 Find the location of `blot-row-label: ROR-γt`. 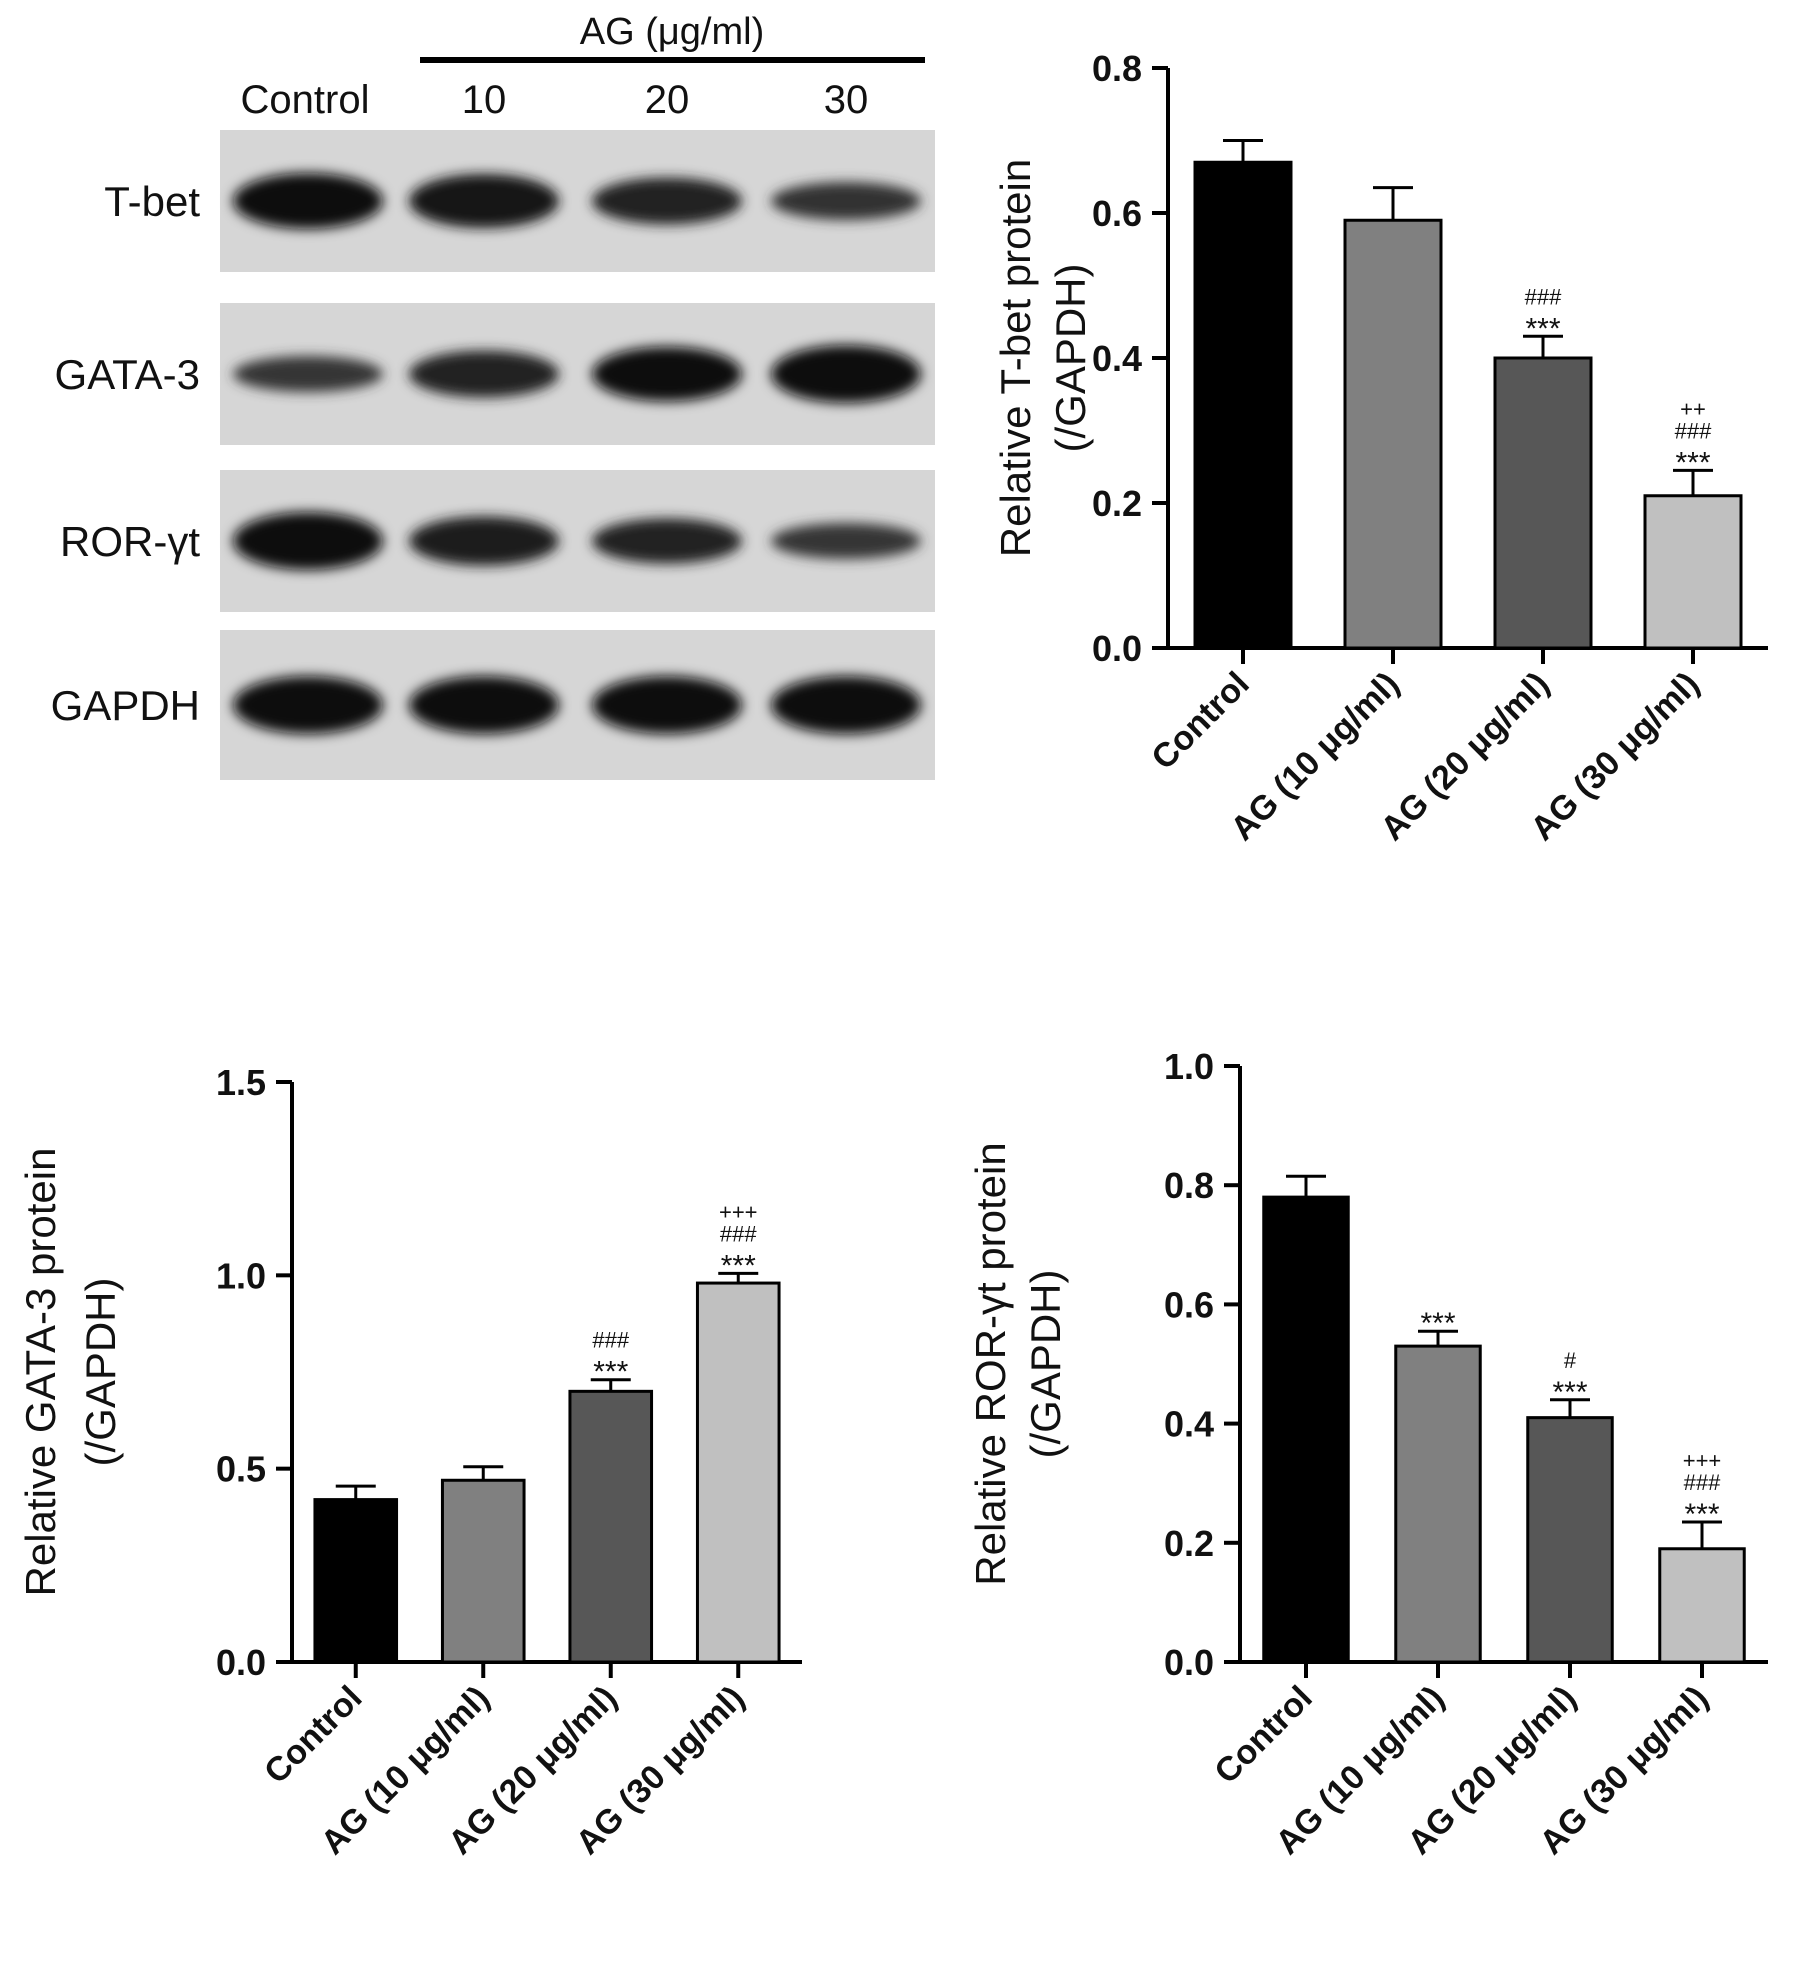

blot-row-label: ROR-γt is located at coordinates (130, 541).